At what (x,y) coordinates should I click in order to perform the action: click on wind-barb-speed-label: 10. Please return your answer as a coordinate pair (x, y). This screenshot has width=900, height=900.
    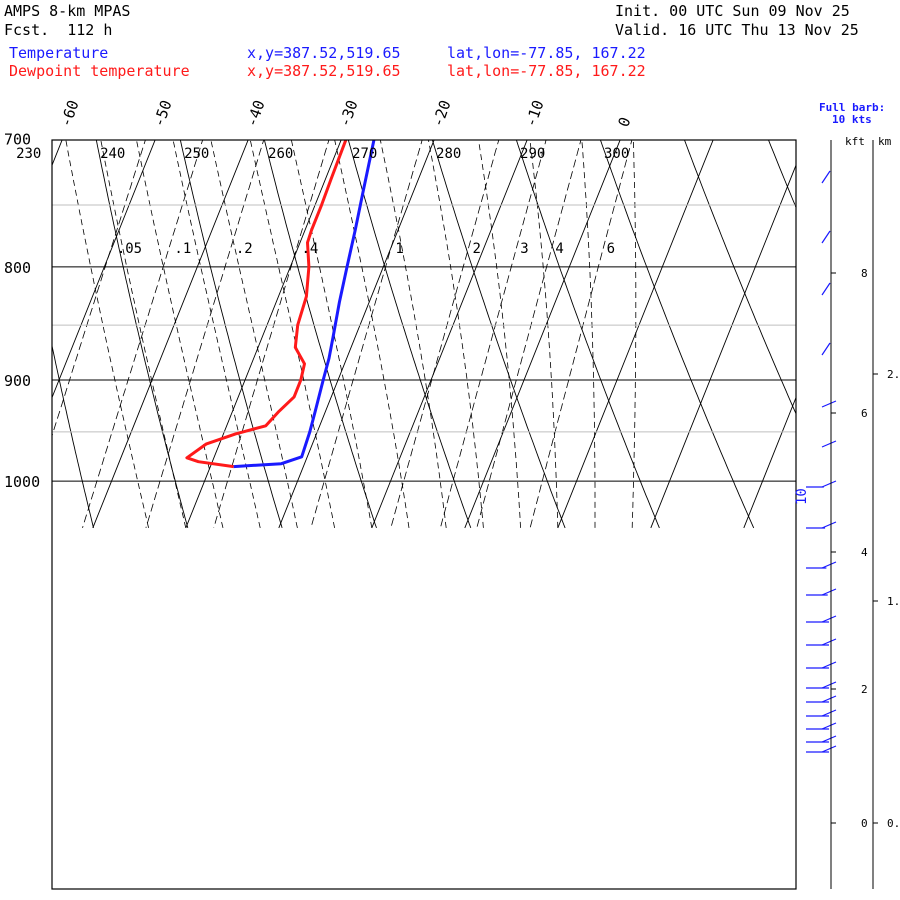
    Looking at the image, I should click on (802, 496).